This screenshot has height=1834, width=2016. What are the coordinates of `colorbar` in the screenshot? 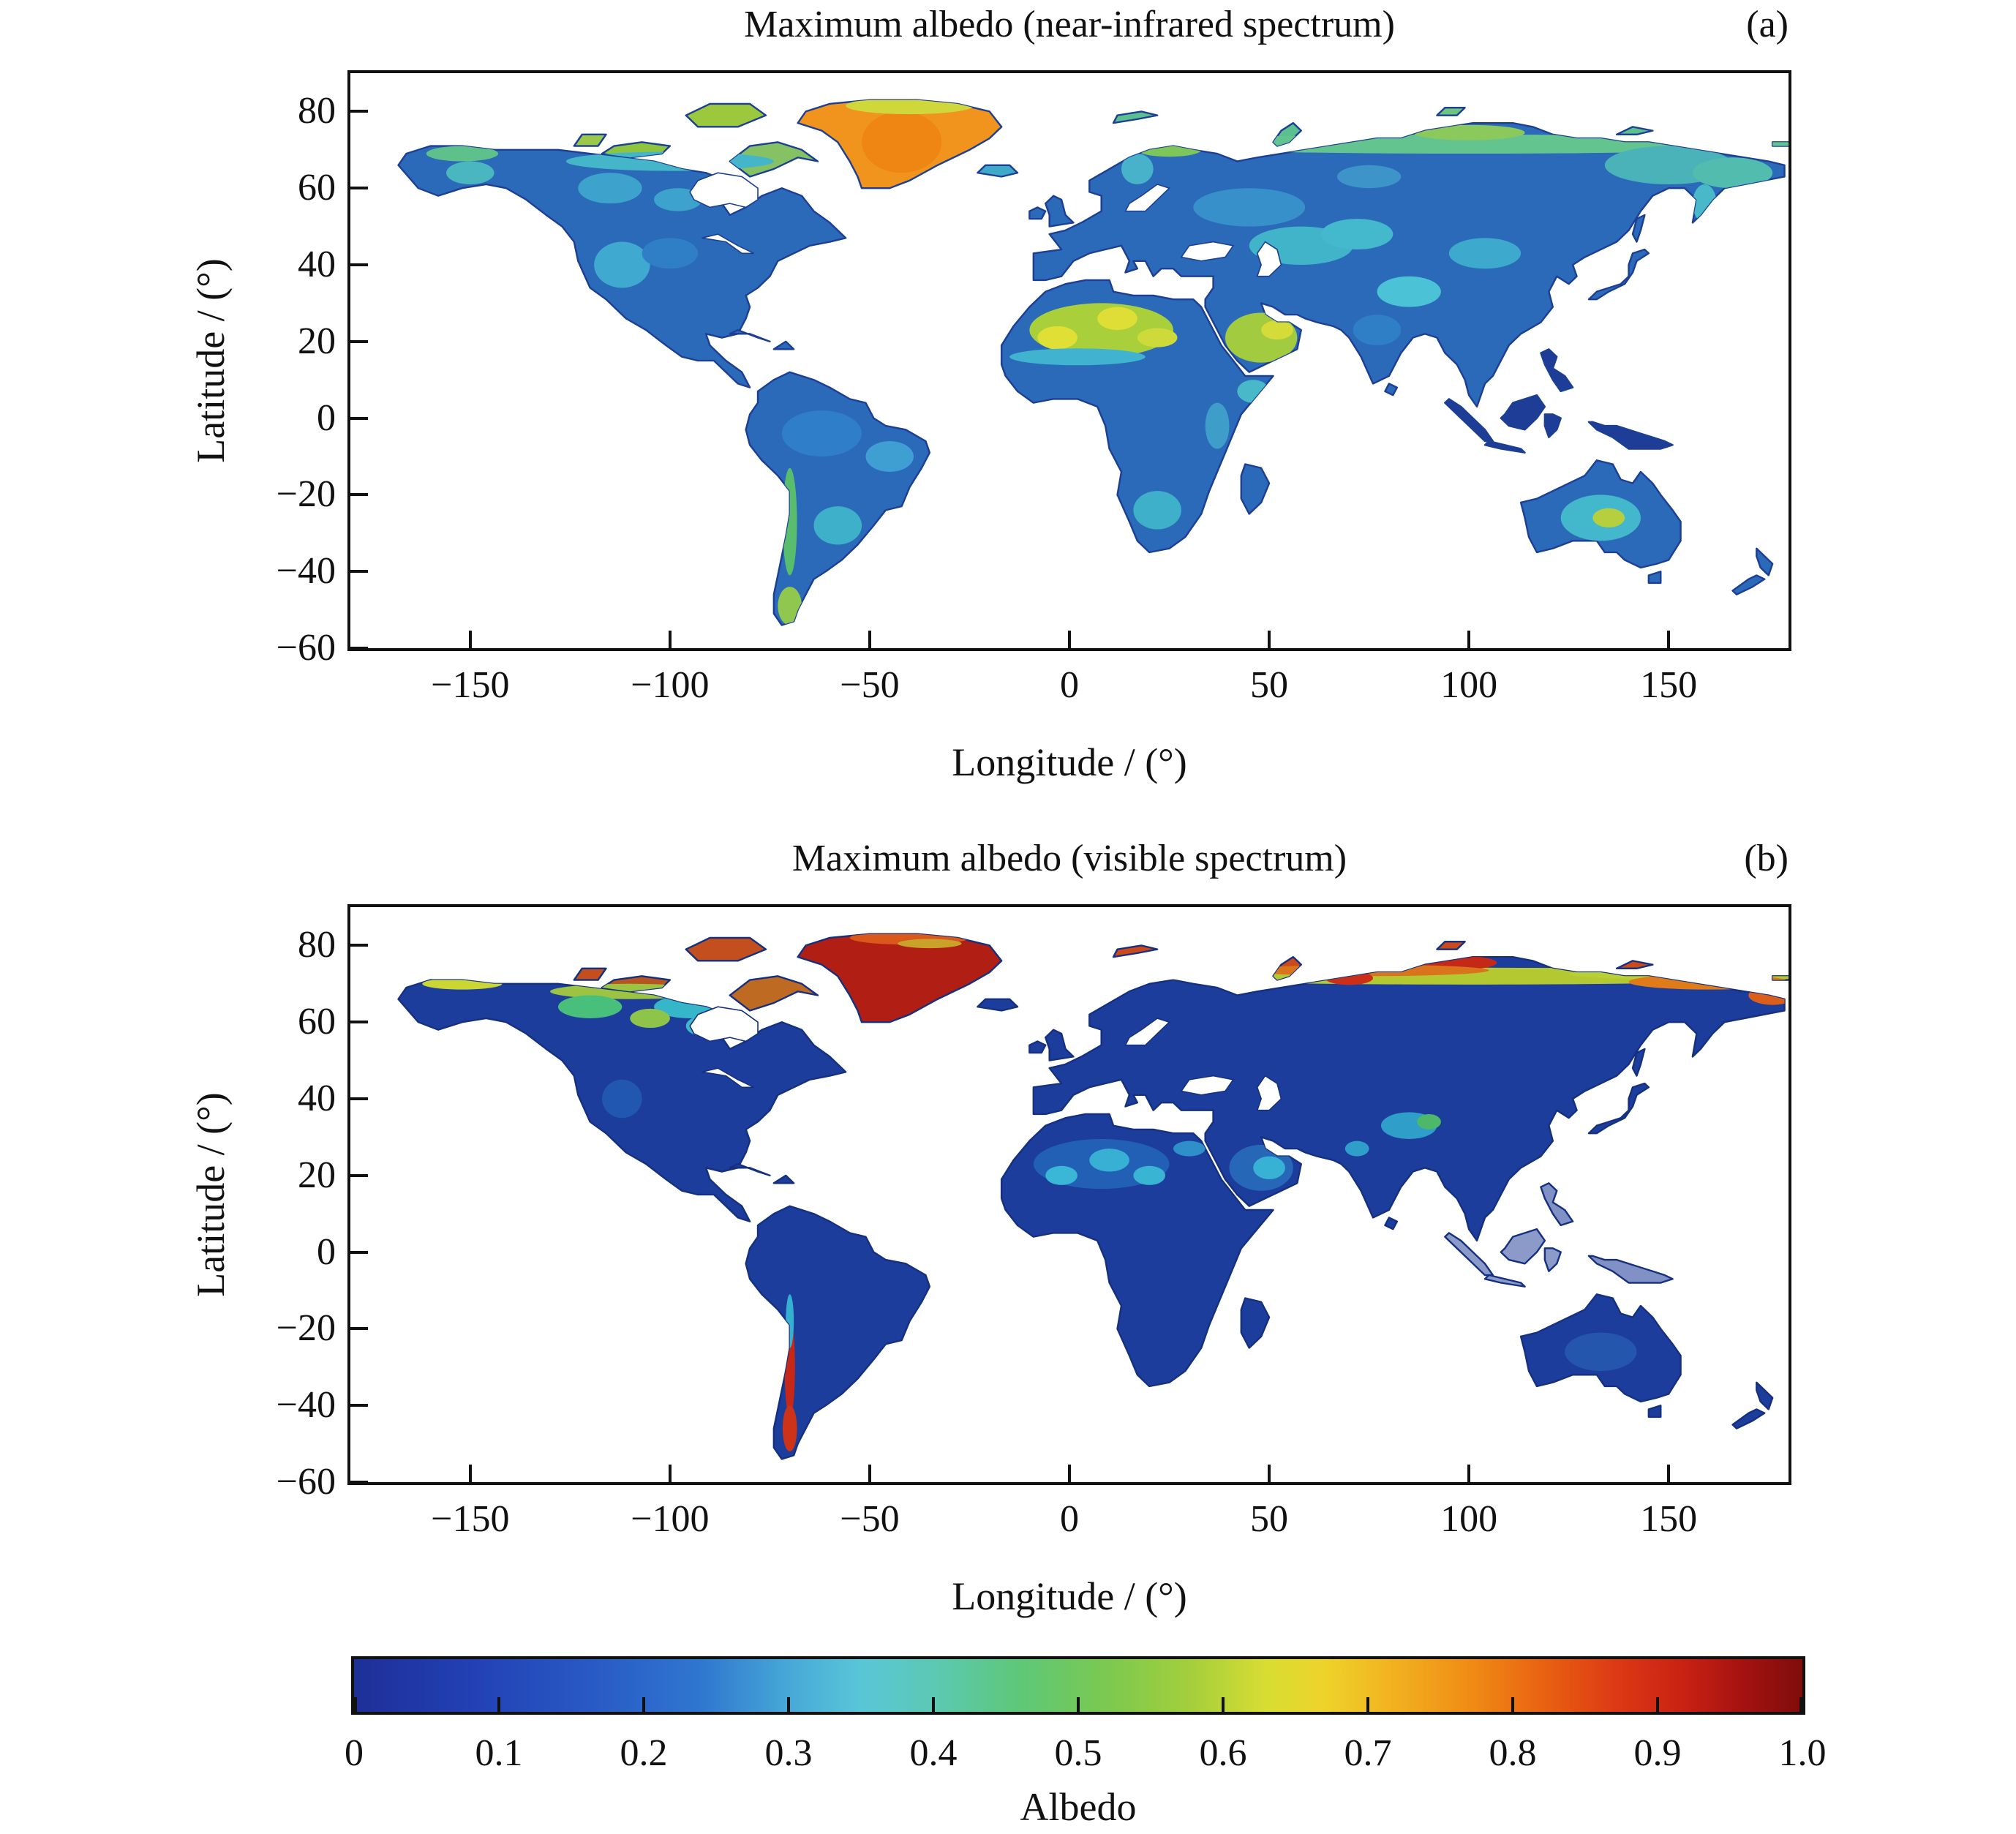 It's located at (1078, 1685).